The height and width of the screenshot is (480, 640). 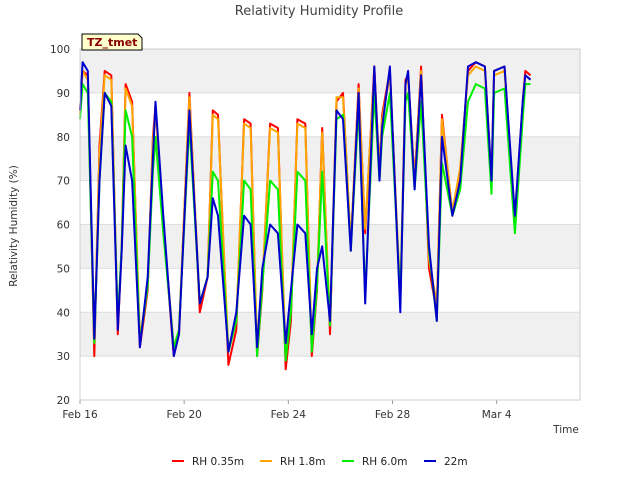 What do you see at coordinates (184, 415) in the screenshot?
I see `x-tick-label: Feb 20` at bounding box center [184, 415].